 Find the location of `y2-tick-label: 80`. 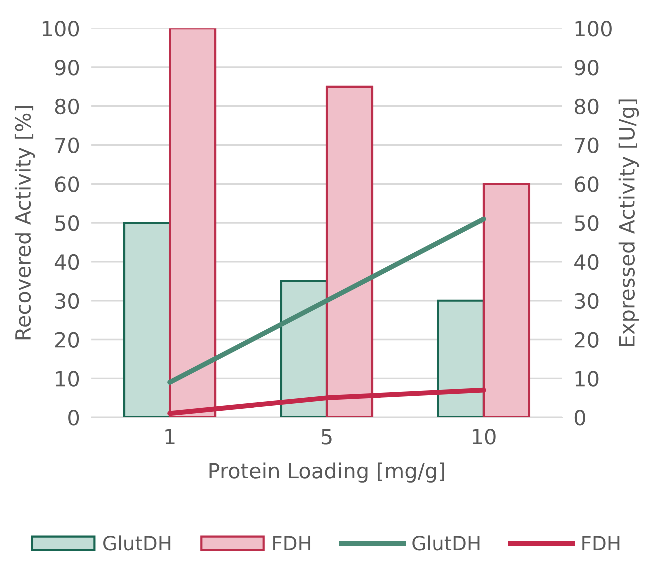

y2-tick-label: 80 is located at coordinates (586, 106).